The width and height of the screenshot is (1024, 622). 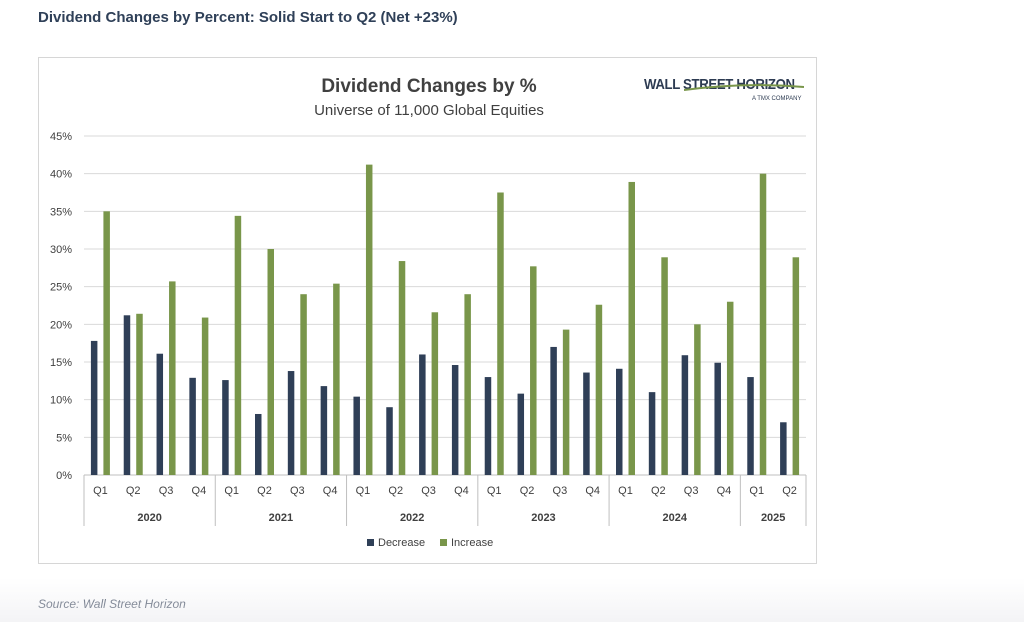 What do you see at coordinates (428, 86) in the screenshot?
I see `chart-title: Dividend Changes by %` at bounding box center [428, 86].